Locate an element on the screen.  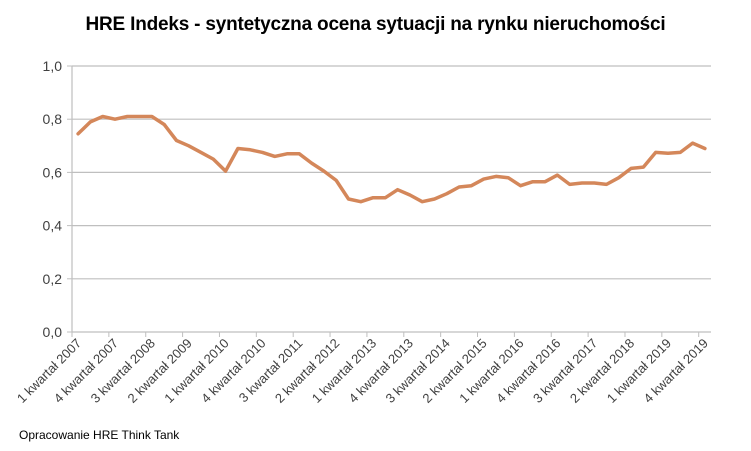
y-tick-label: 1,0 is located at coordinates (53, 66).